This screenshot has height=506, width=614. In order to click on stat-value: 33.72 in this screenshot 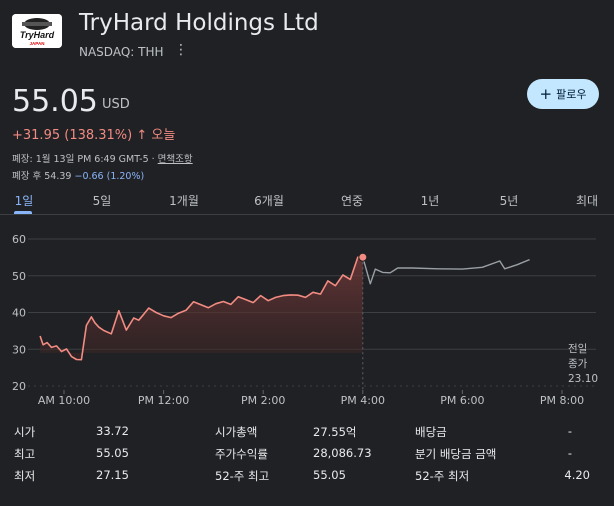, I will do `click(112, 431)`.